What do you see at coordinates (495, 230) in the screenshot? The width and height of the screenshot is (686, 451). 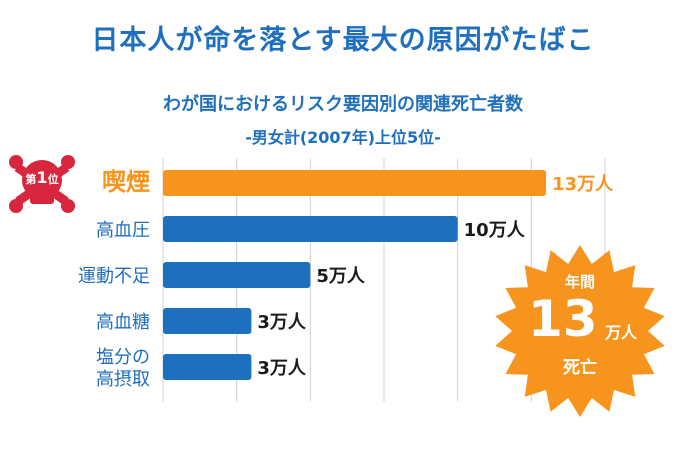 I see `value-label: 10万人` at bounding box center [495, 230].